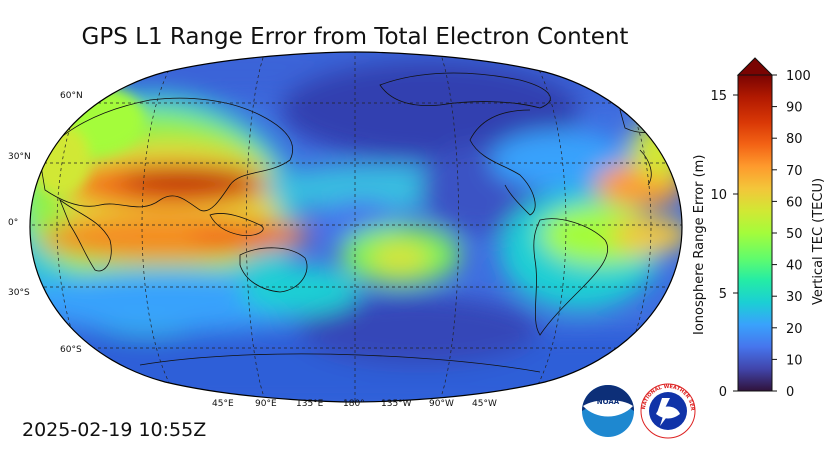 This screenshot has width=832, height=468. What do you see at coordinates (310, 404) in the screenshot?
I see `lon-label-135e: 135°E` at bounding box center [310, 404].